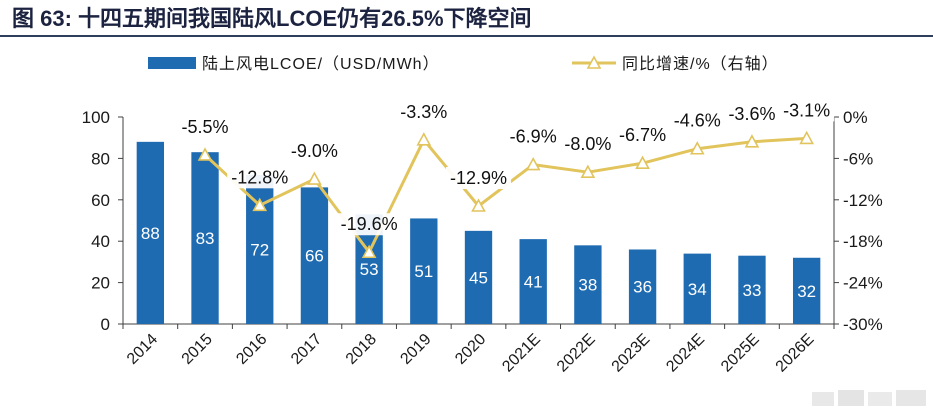 This screenshot has height=412, width=933. What do you see at coordinates (642, 162) in the screenshot?
I see `line-marker-2023E` at bounding box center [642, 162].